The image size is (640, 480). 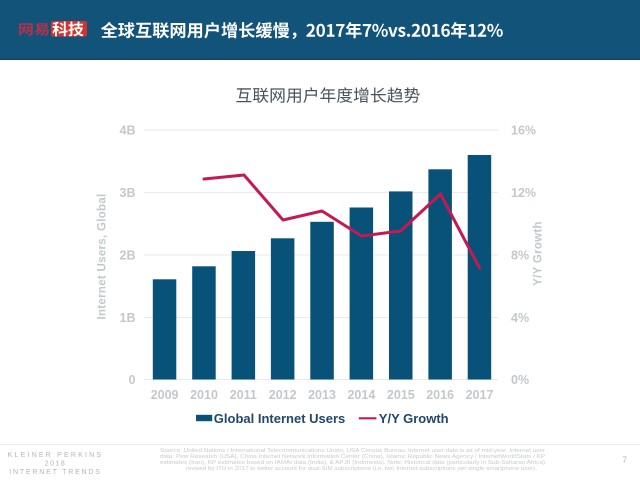 I want to click on svg-text: Internet Users, Global, so click(x=103, y=256).